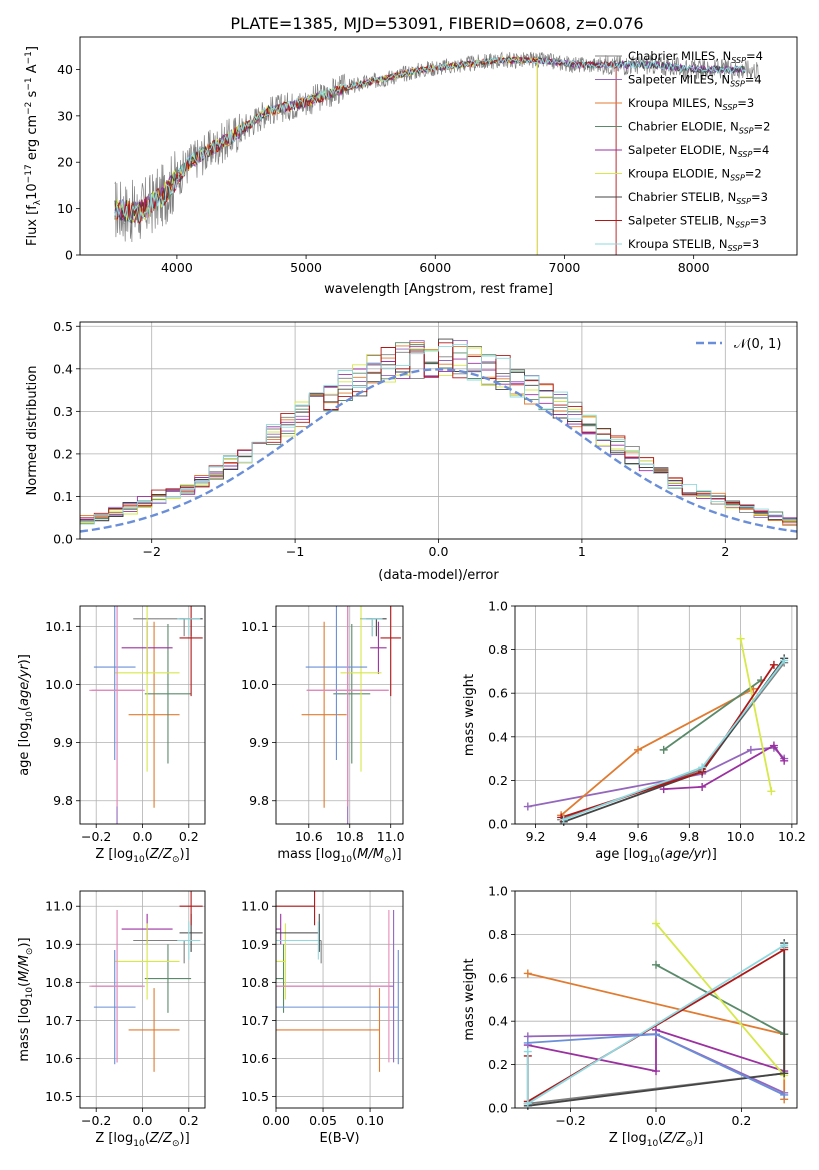  What do you see at coordinates (32, 431) in the screenshot?
I see `y-axis-label: Normed distribution` at bounding box center [32, 431].